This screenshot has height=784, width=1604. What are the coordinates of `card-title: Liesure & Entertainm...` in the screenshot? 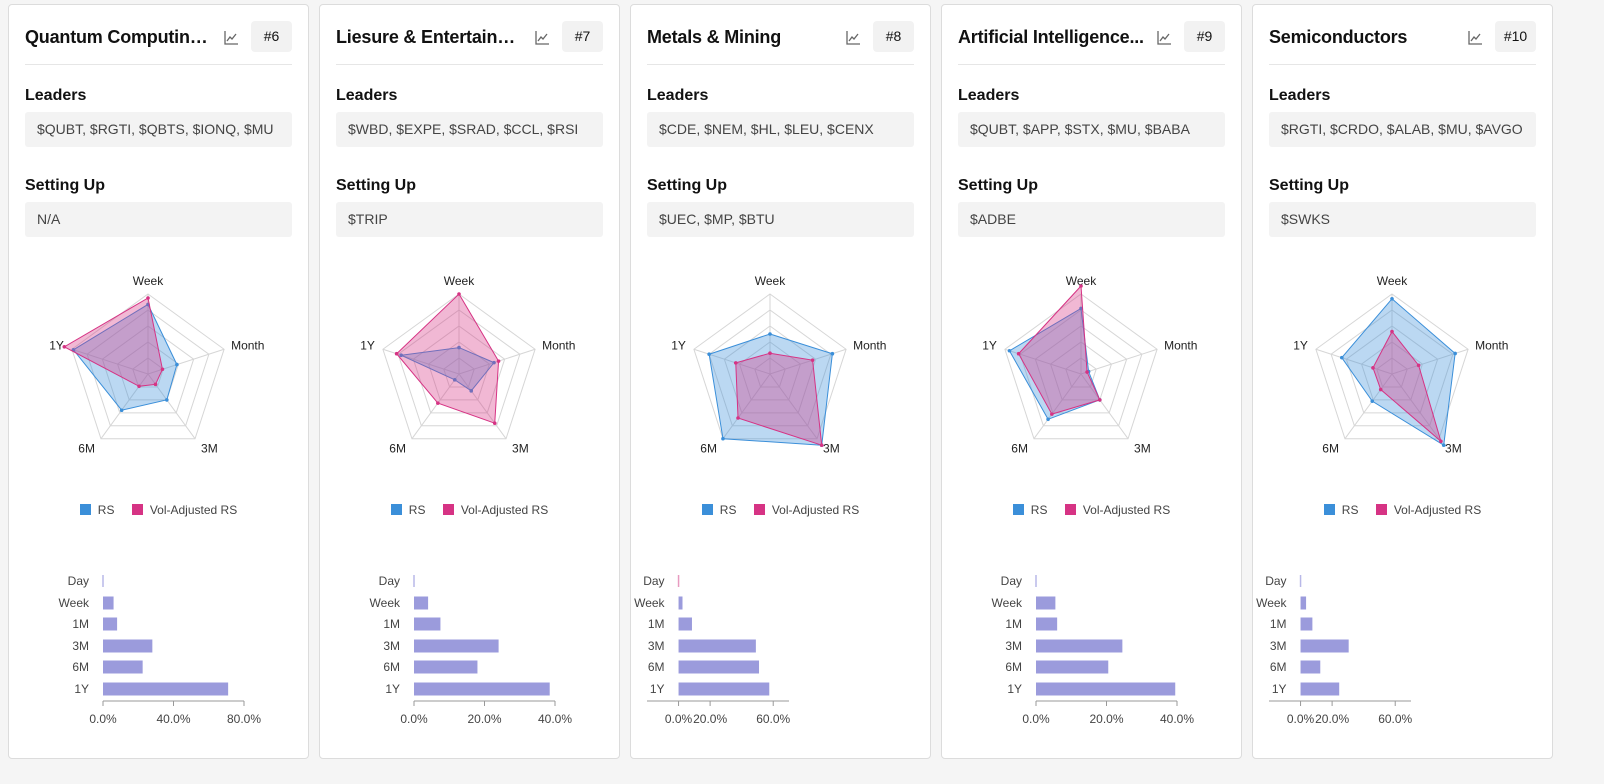 It's located at (431, 37).